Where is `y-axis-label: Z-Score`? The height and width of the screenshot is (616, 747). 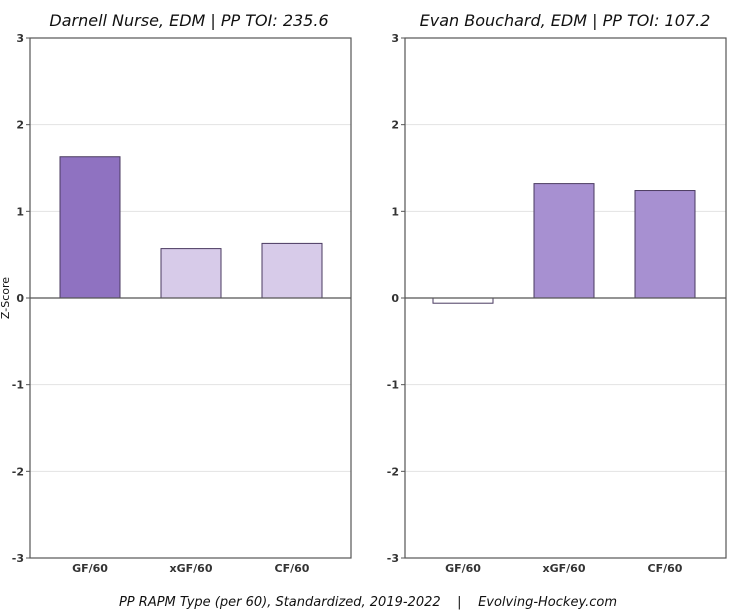
y-axis-label: Z-Score is located at coordinates (6, 298).